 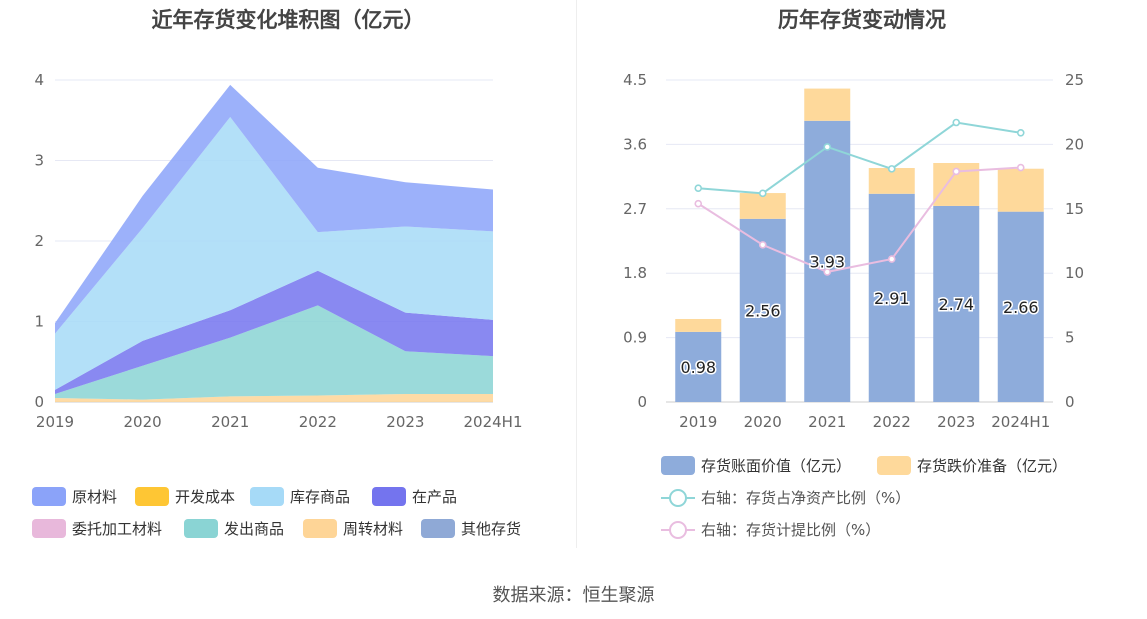 What do you see at coordinates (39, 241) in the screenshot?
I see `y-tick-label: 2` at bounding box center [39, 241].